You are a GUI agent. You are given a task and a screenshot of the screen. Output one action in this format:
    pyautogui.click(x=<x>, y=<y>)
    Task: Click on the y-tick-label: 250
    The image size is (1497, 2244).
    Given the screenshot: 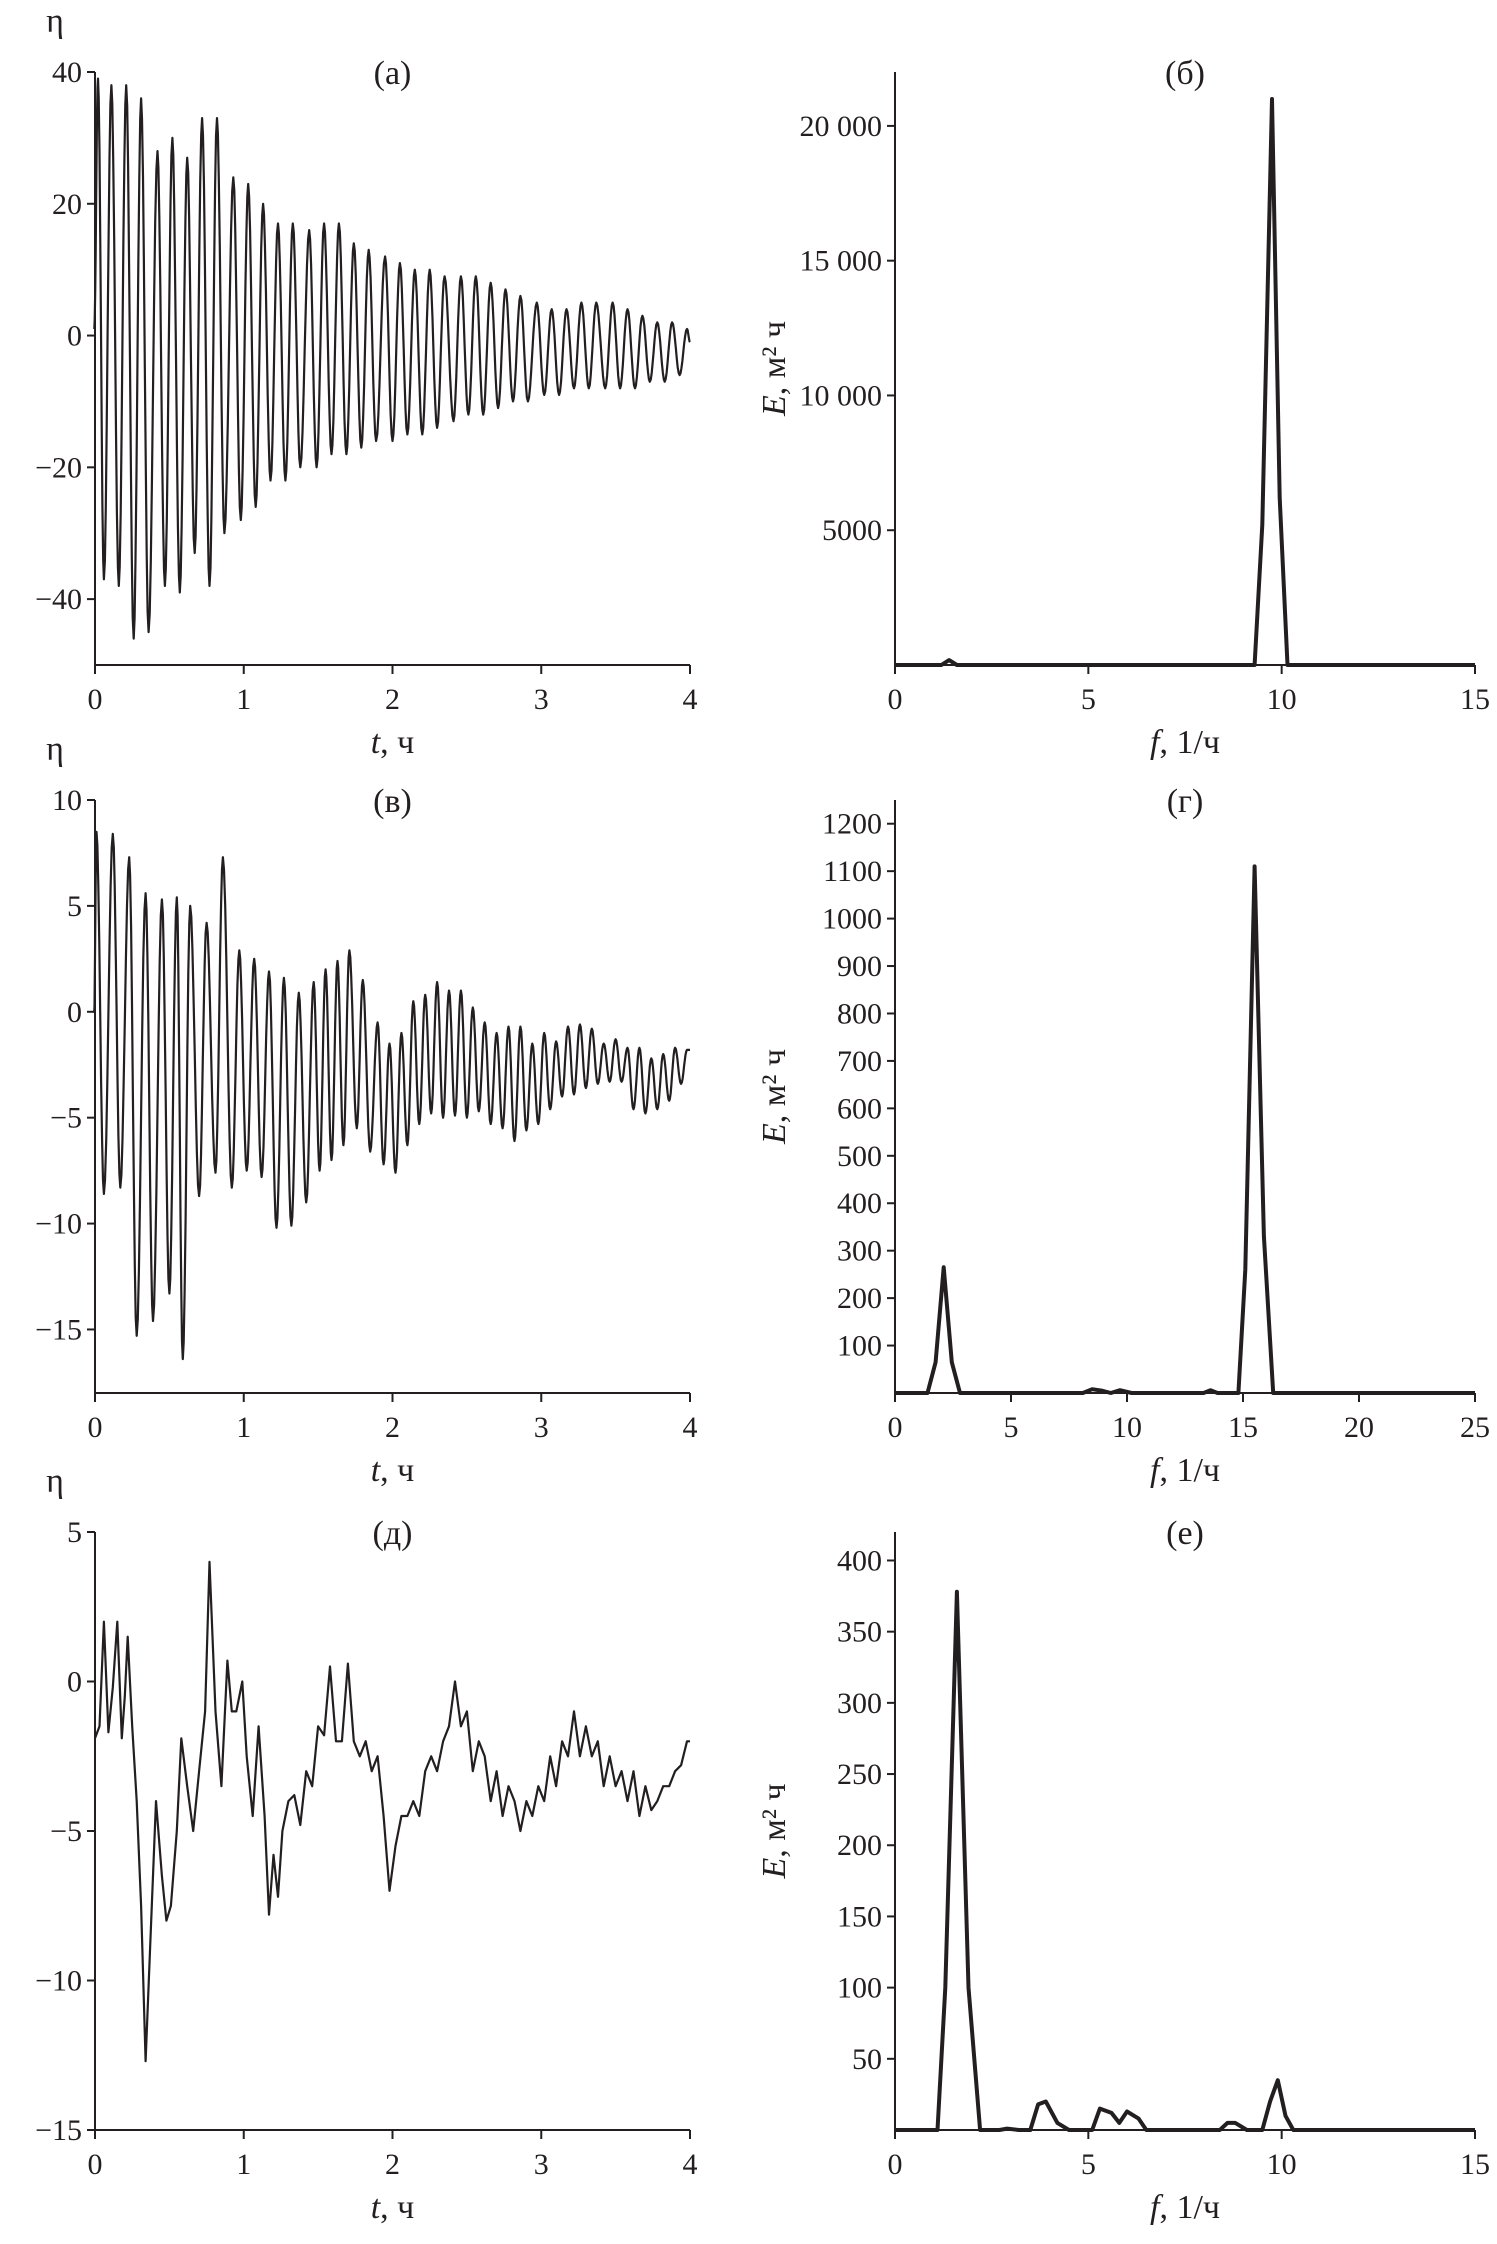 What is the action you would take?
    pyautogui.click(x=859, y=1774)
    